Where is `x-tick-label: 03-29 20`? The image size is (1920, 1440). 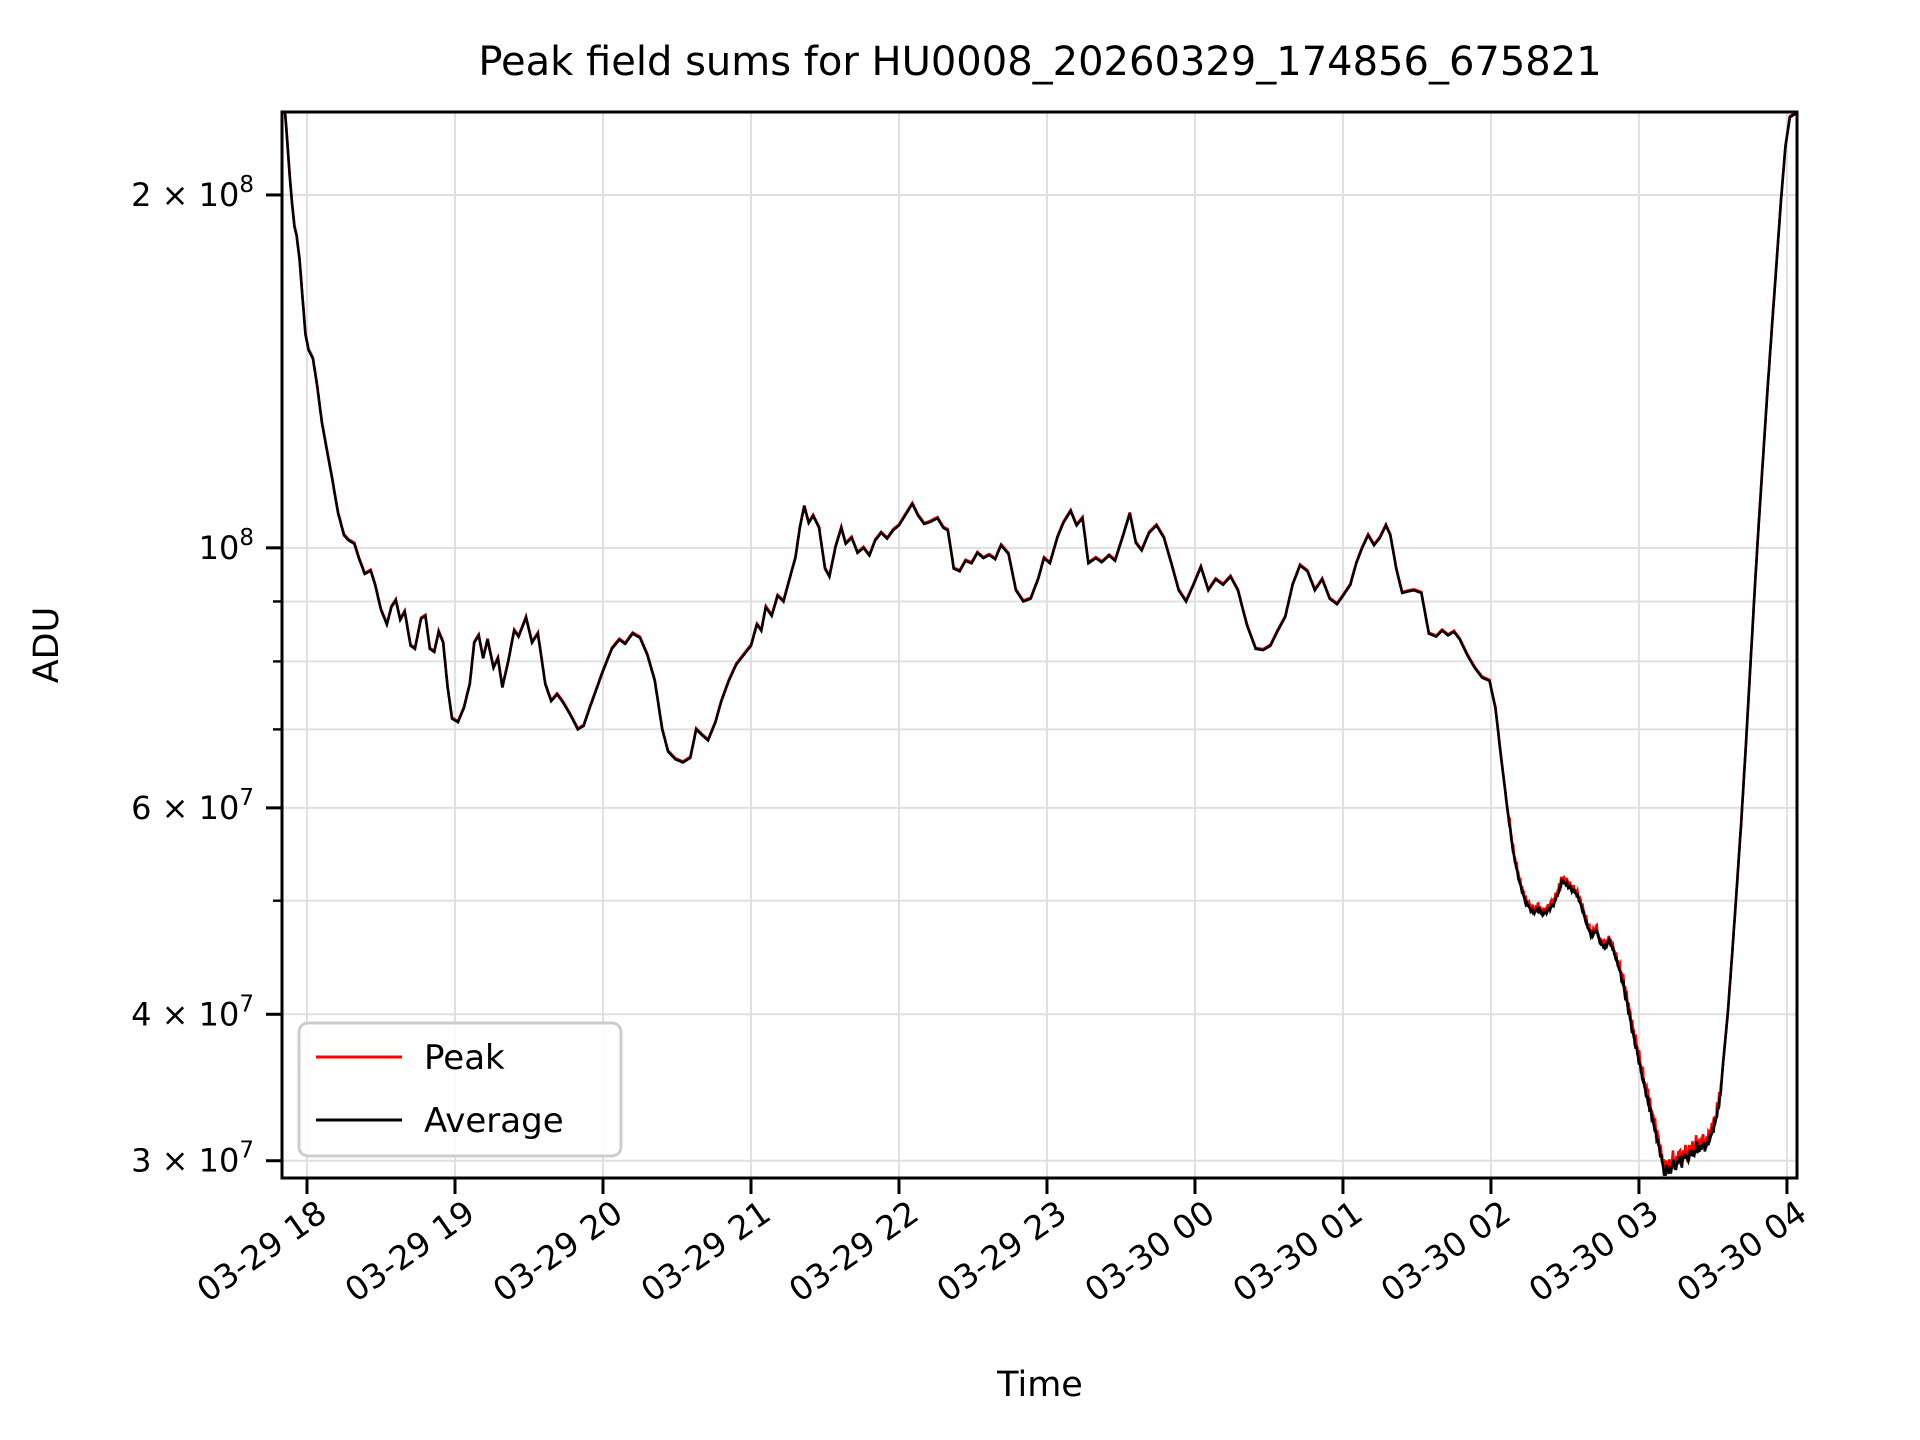
x-tick-label: 03-29 20 is located at coordinates (558, 1251).